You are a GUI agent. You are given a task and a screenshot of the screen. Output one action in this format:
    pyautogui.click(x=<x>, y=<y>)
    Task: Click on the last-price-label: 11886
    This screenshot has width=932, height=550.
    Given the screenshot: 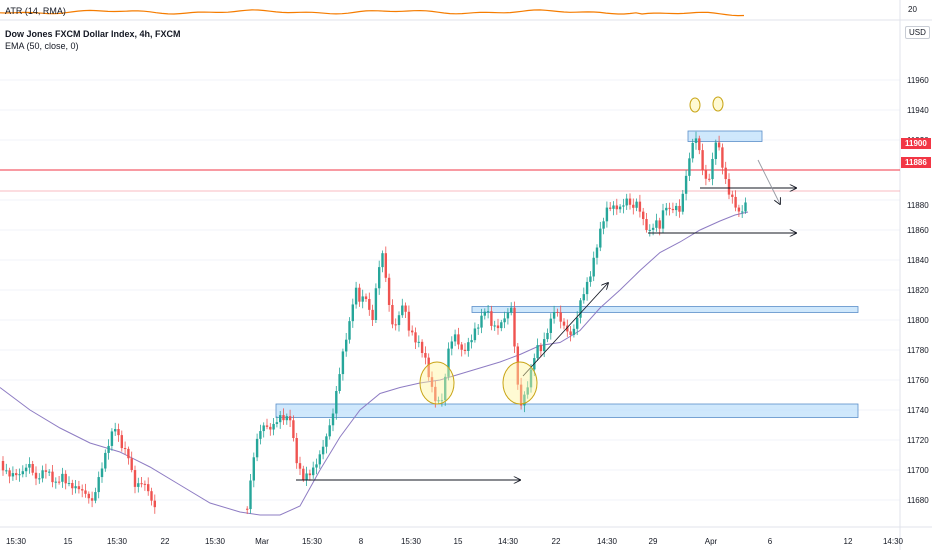 What is the action you would take?
    pyautogui.click(x=916, y=162)
    